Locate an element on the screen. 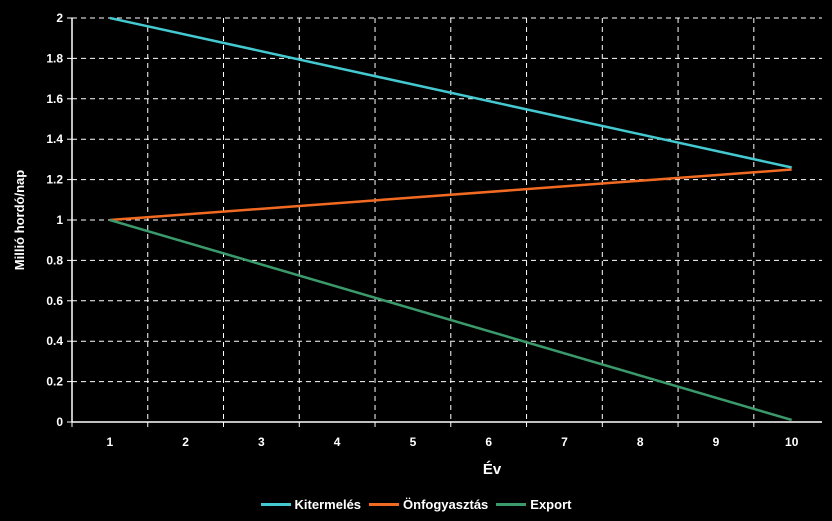 This screenshot has width=832, height=521. y-tick-label: 0 is located at coordinates (59, 422).